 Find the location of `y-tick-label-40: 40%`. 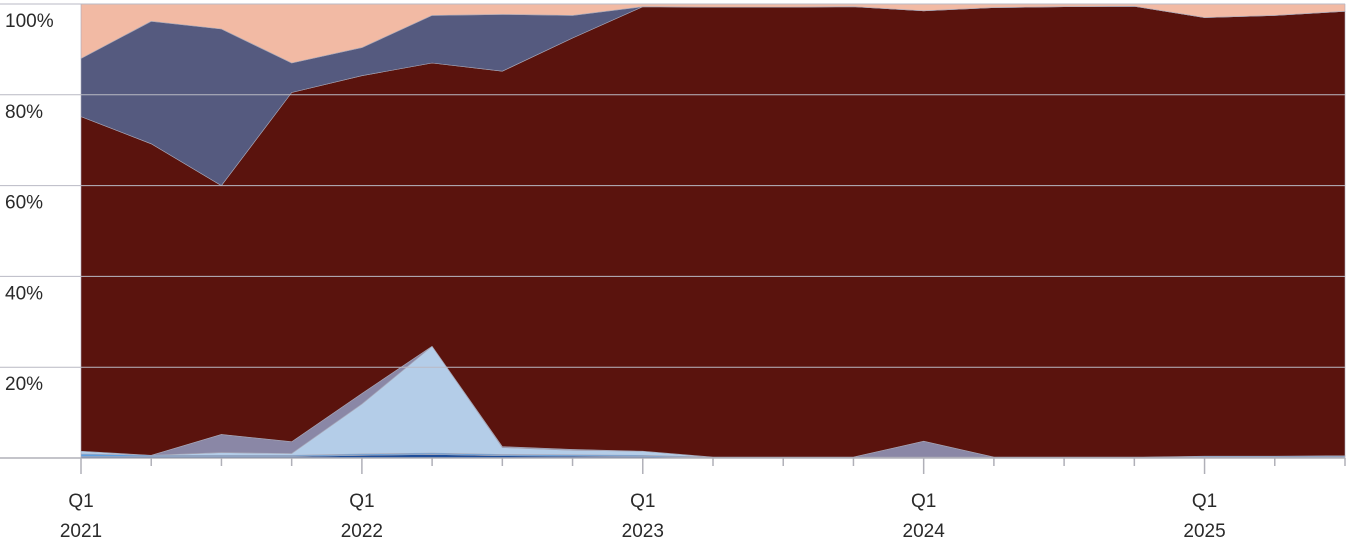

y-tick-label-40: 40% is located at coordinates (24, 293).